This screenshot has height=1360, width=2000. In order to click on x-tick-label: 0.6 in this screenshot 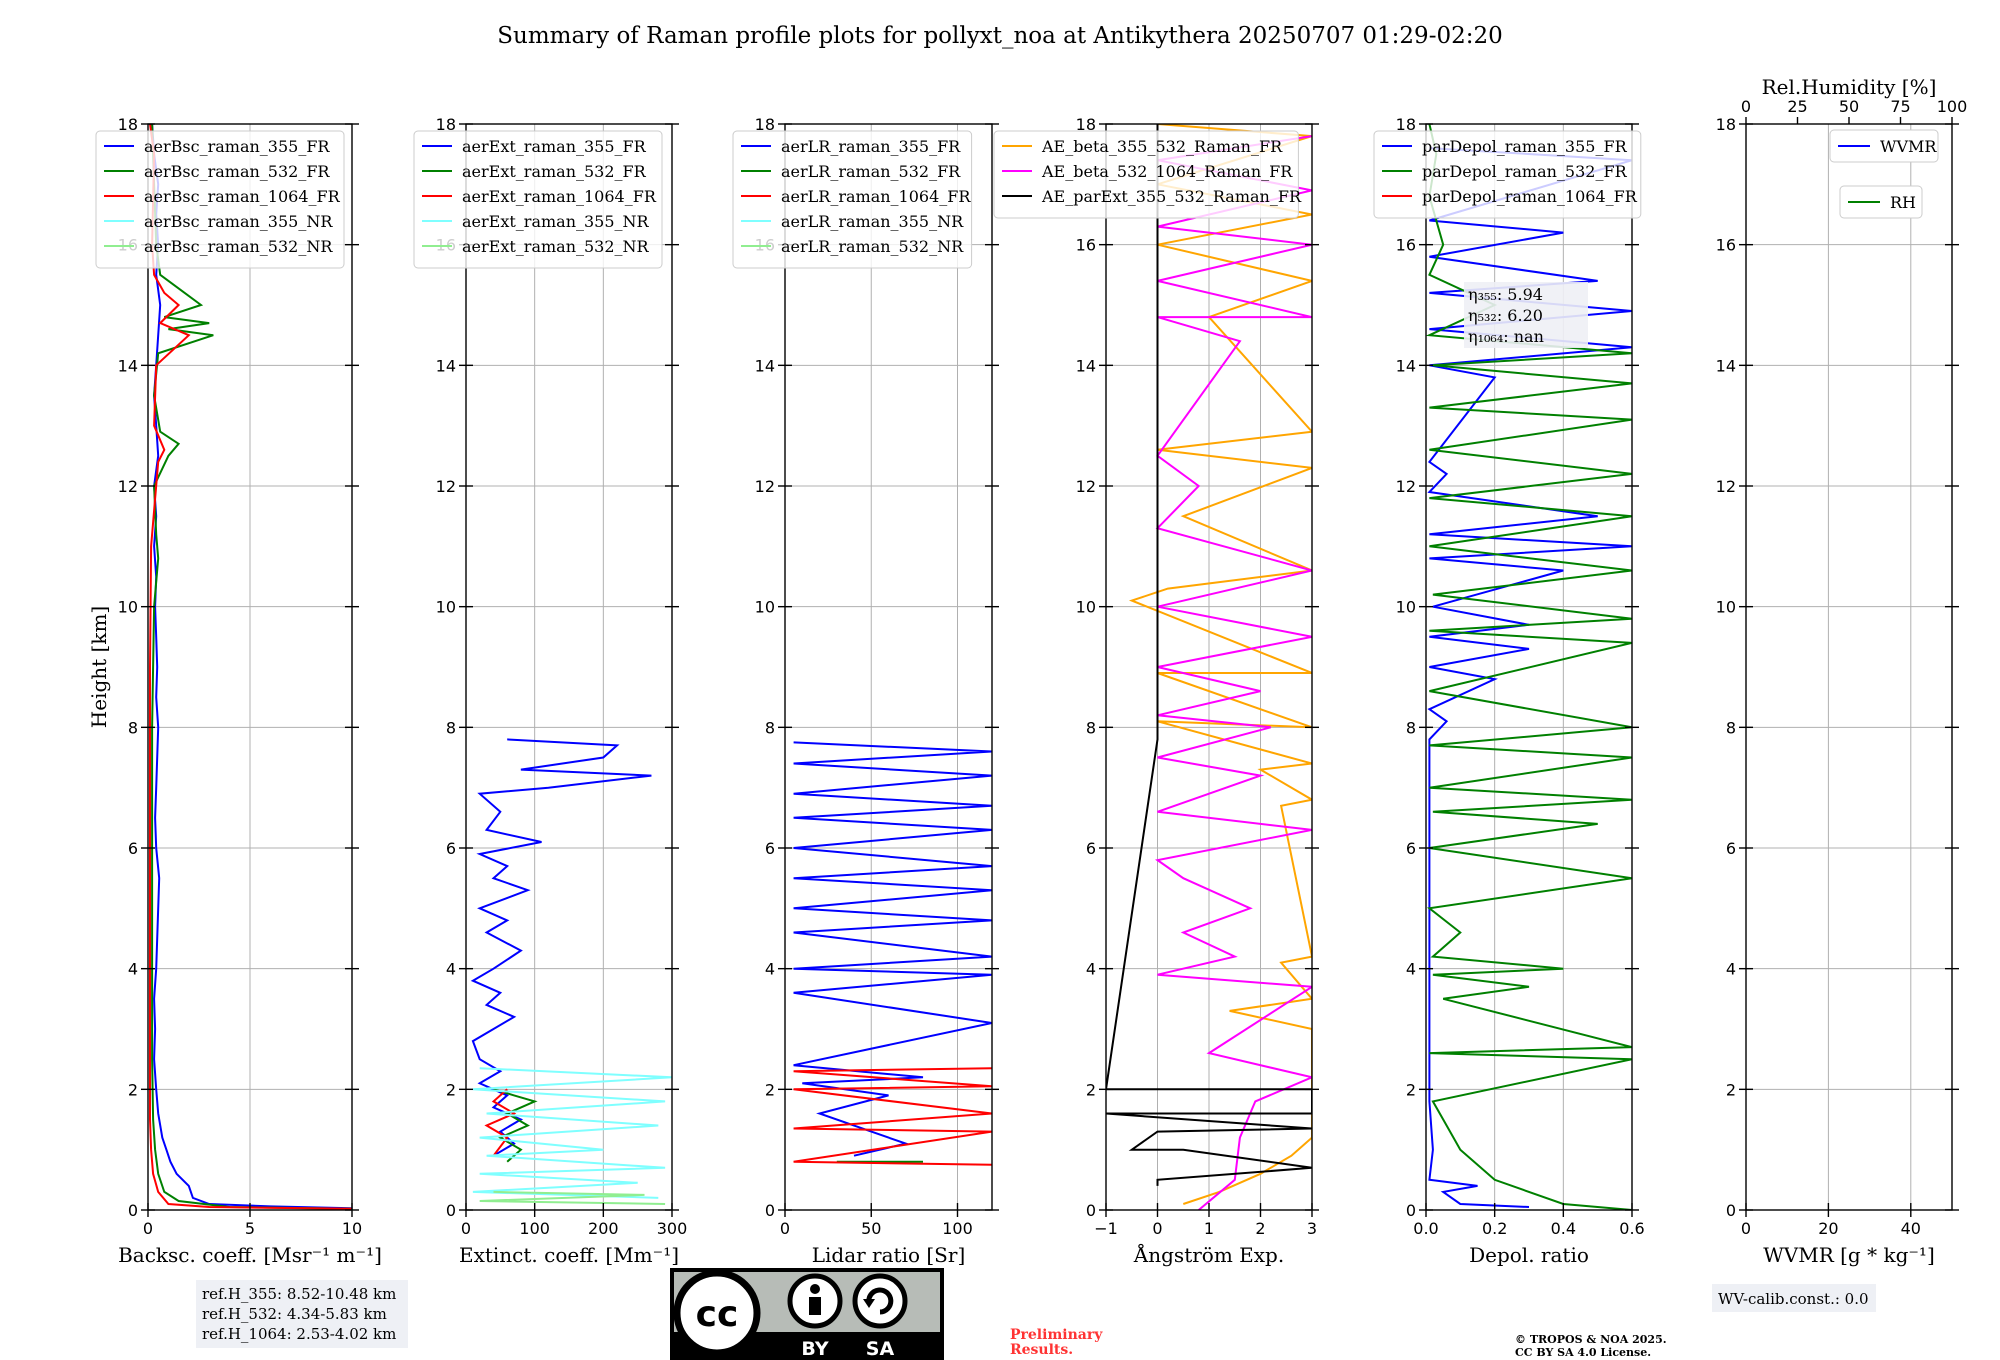, I will do `click(1631, 1228)`.